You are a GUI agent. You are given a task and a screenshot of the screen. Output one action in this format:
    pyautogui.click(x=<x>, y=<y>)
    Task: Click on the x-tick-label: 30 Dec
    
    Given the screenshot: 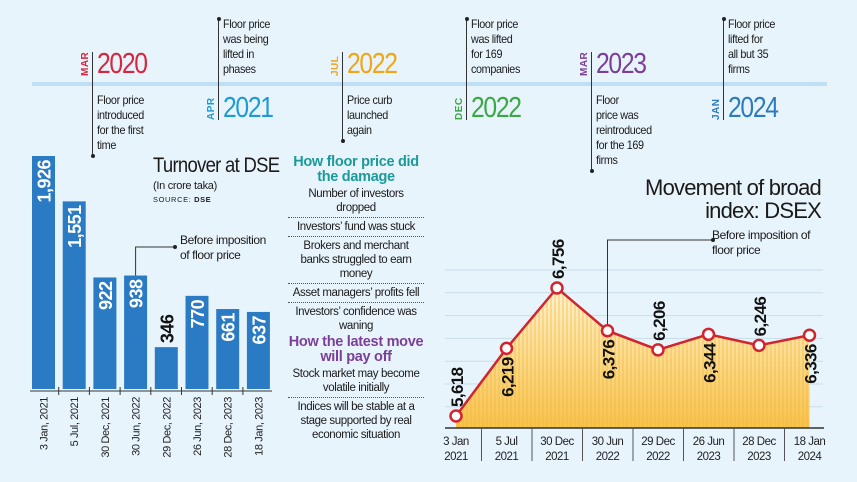 What is the action you would take?
    pyautogui.click(x=557, y=442)
    